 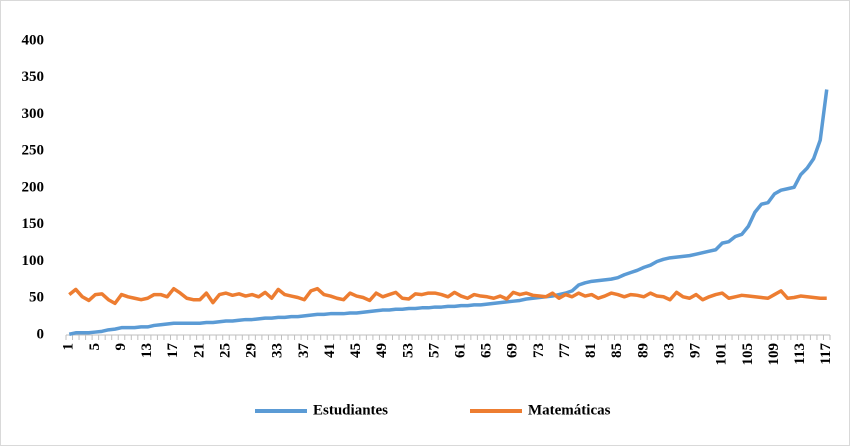 What do you see at coordinates (95, 347) in the screenshot?
I see `x-tick-label: 5` at bounding box center [95, 347].